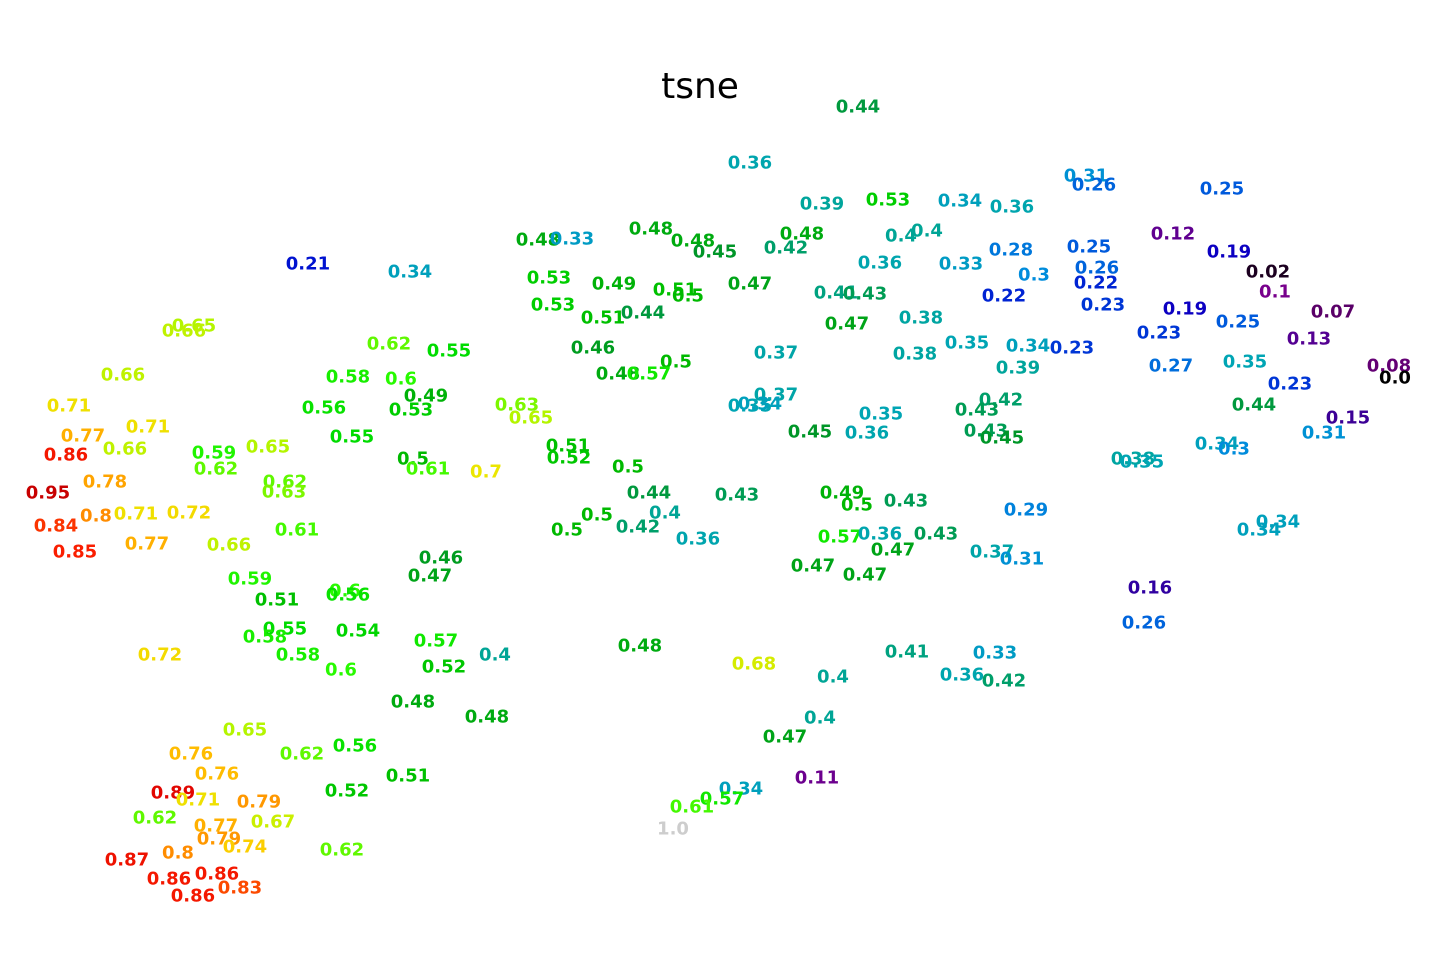 The height and width of the screenshot is (960, 1440). Describe the element at coordinates (1324, 433) in the screenshot. I see `data-point-label: 0.31` at that location.